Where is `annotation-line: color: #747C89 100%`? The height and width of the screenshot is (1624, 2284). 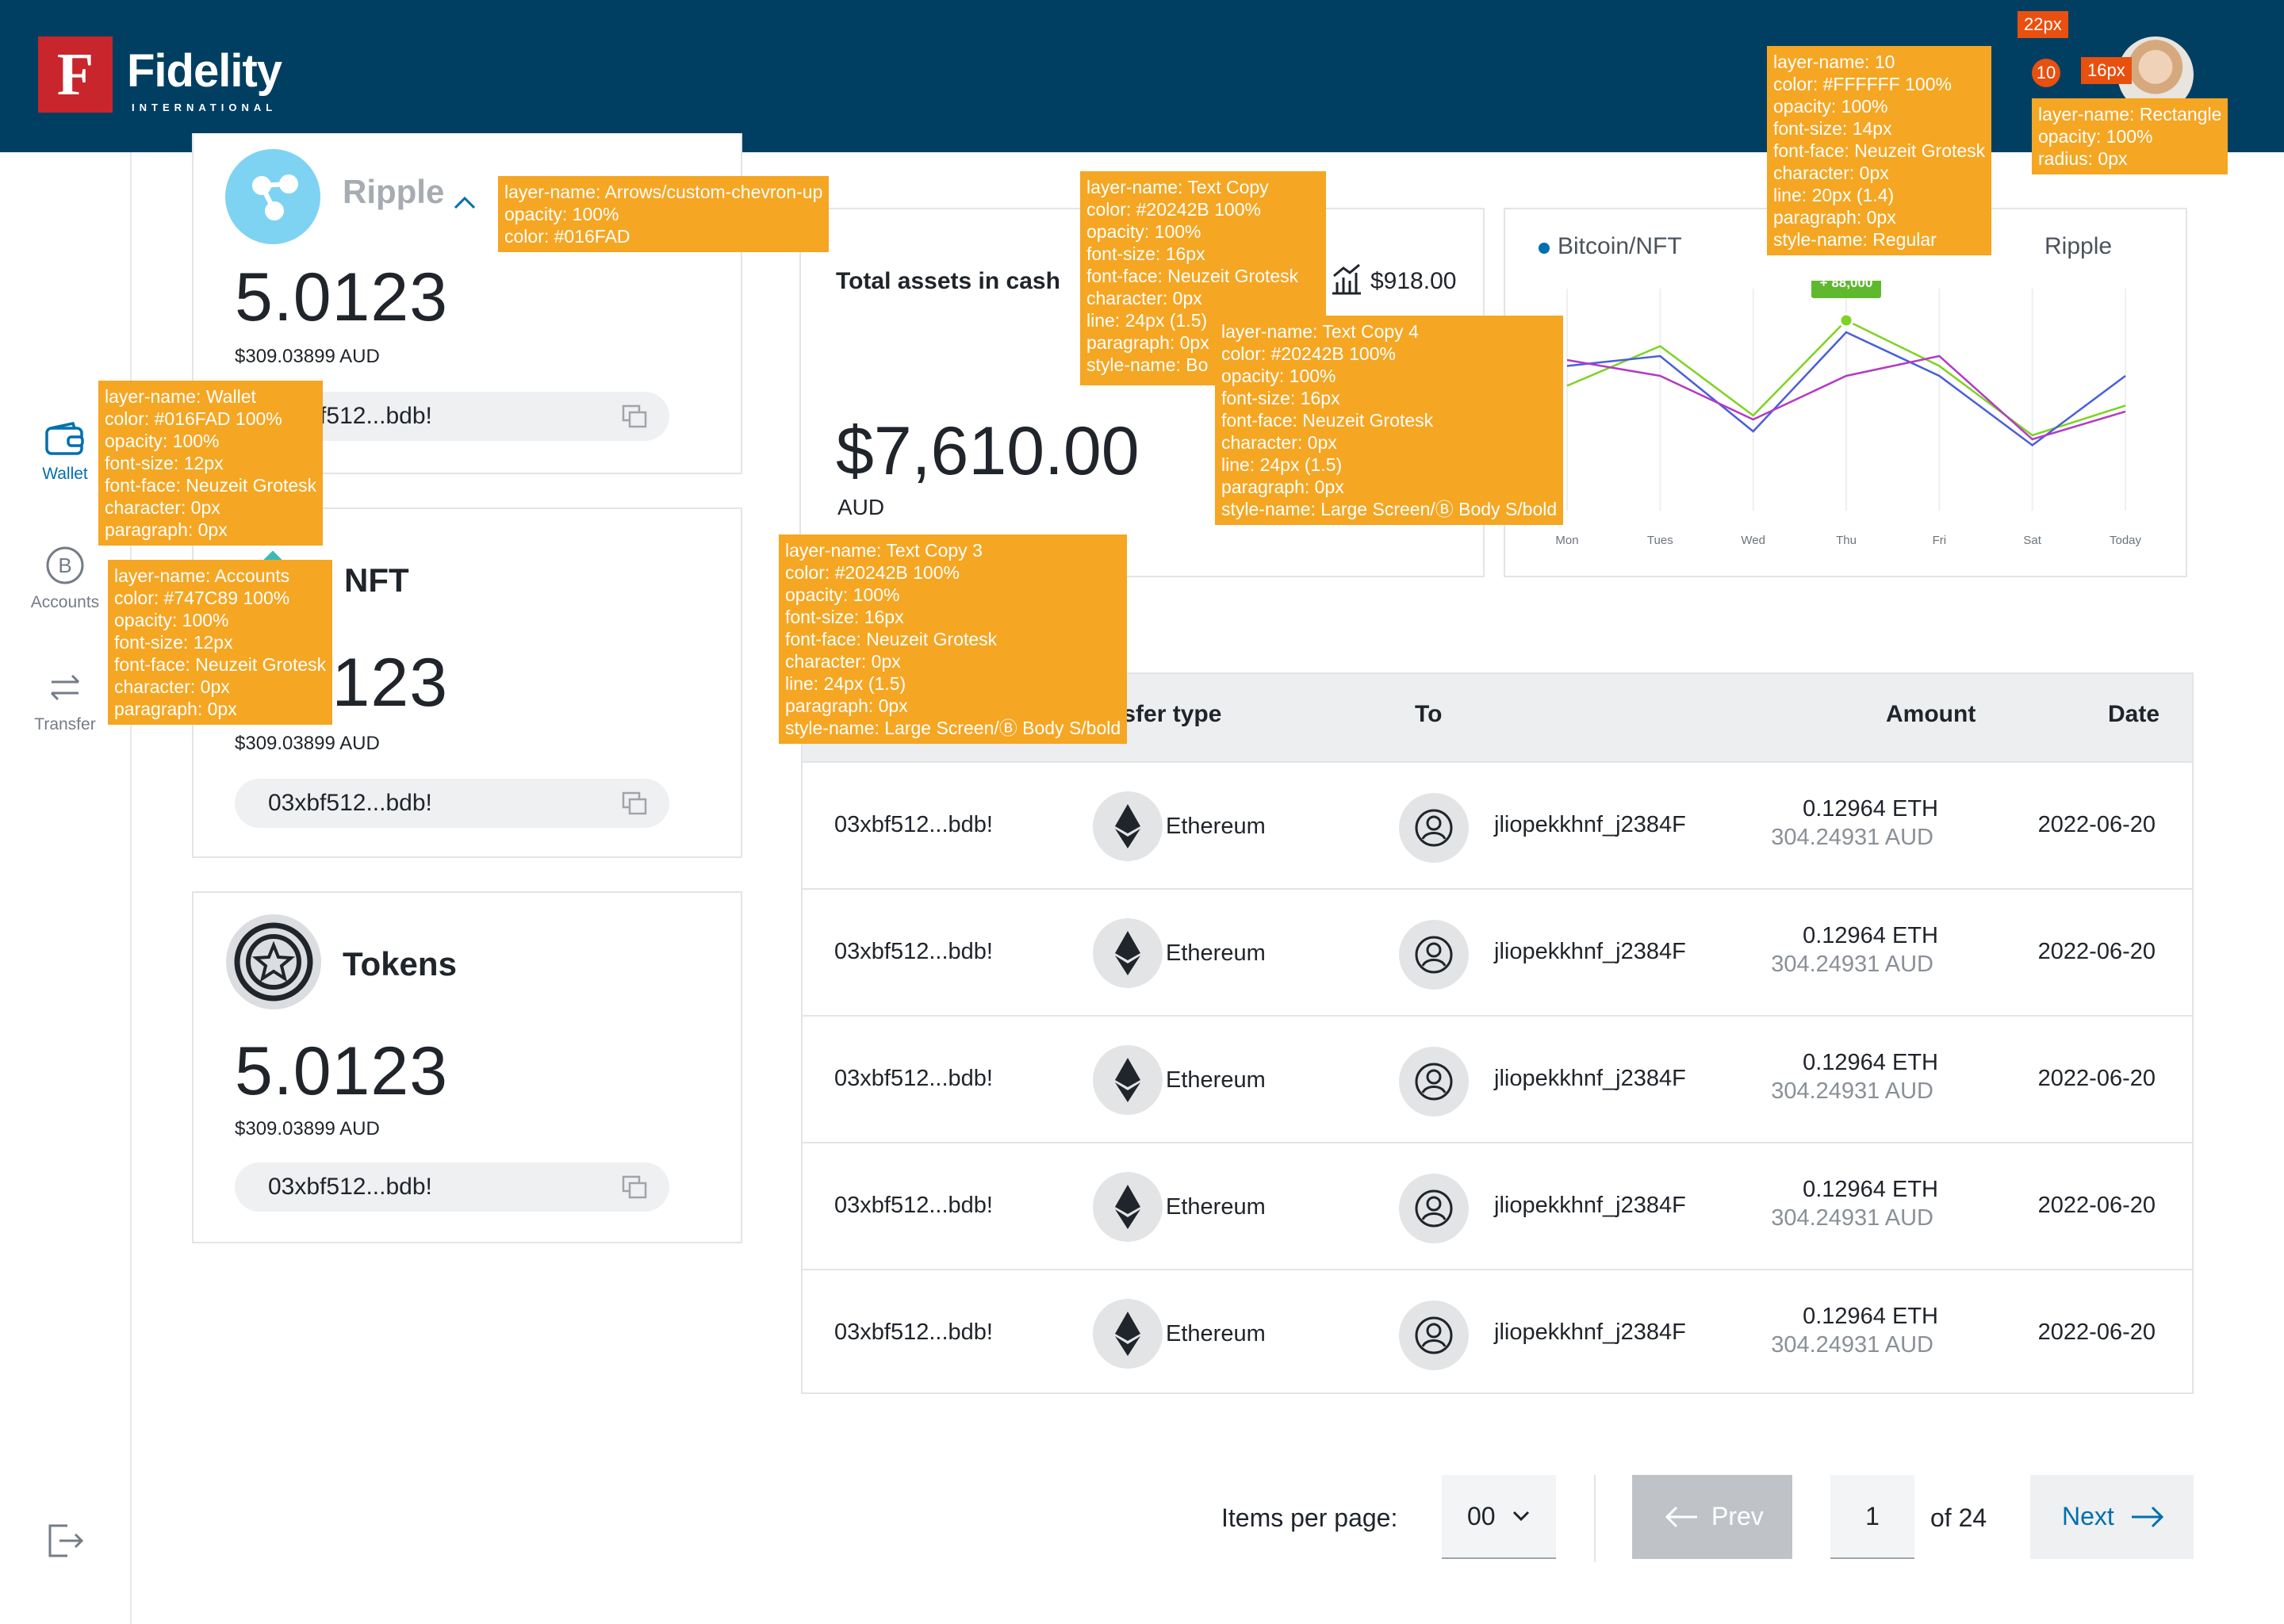
annotation-line: color: #747C89 100% is located at coordinates (202, 598).